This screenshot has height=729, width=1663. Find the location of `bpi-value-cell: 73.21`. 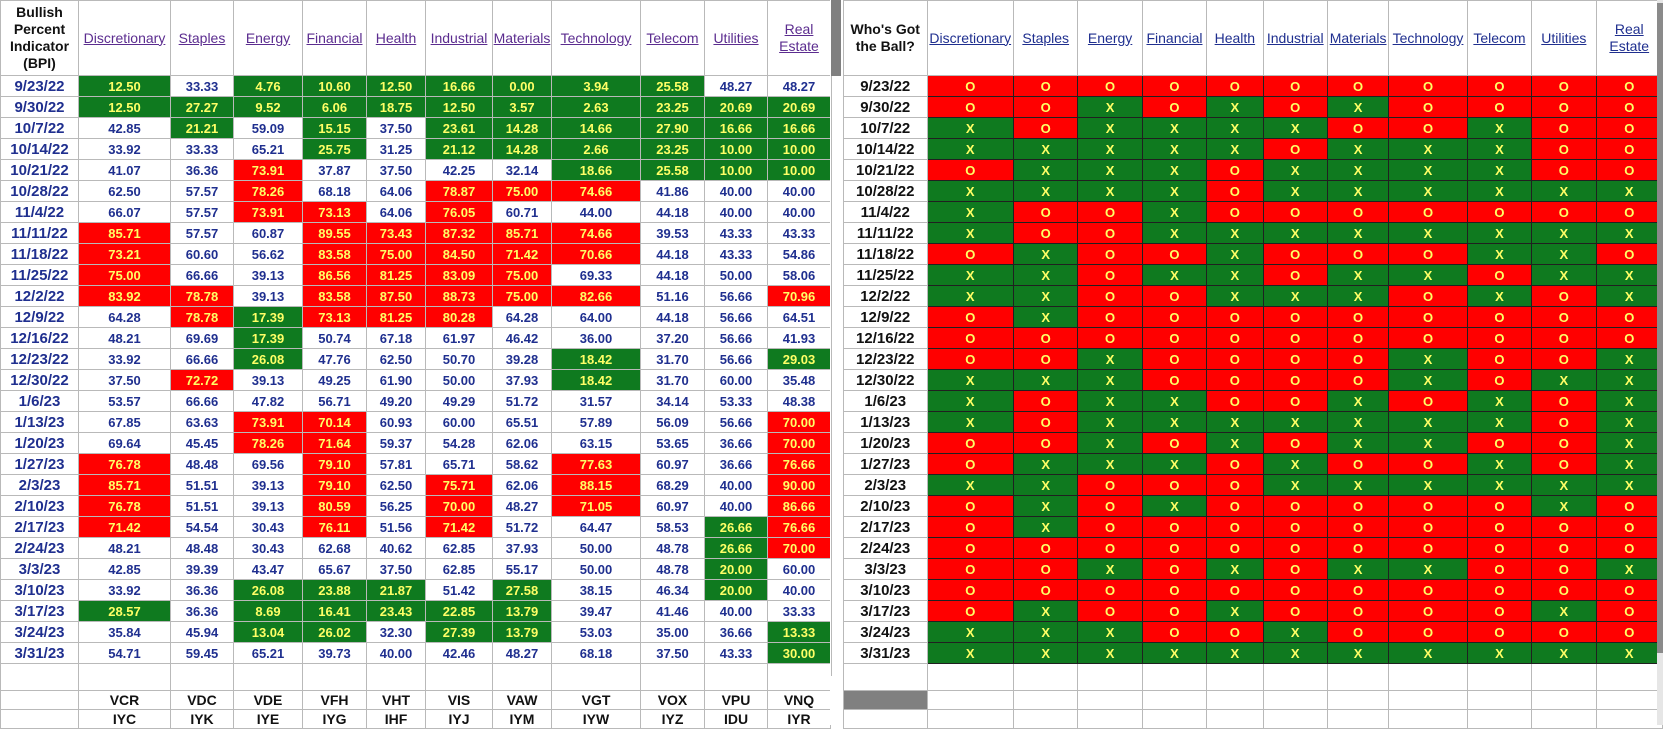

bpi-value-cell: 73.21 is located at coordinates (124, 254).